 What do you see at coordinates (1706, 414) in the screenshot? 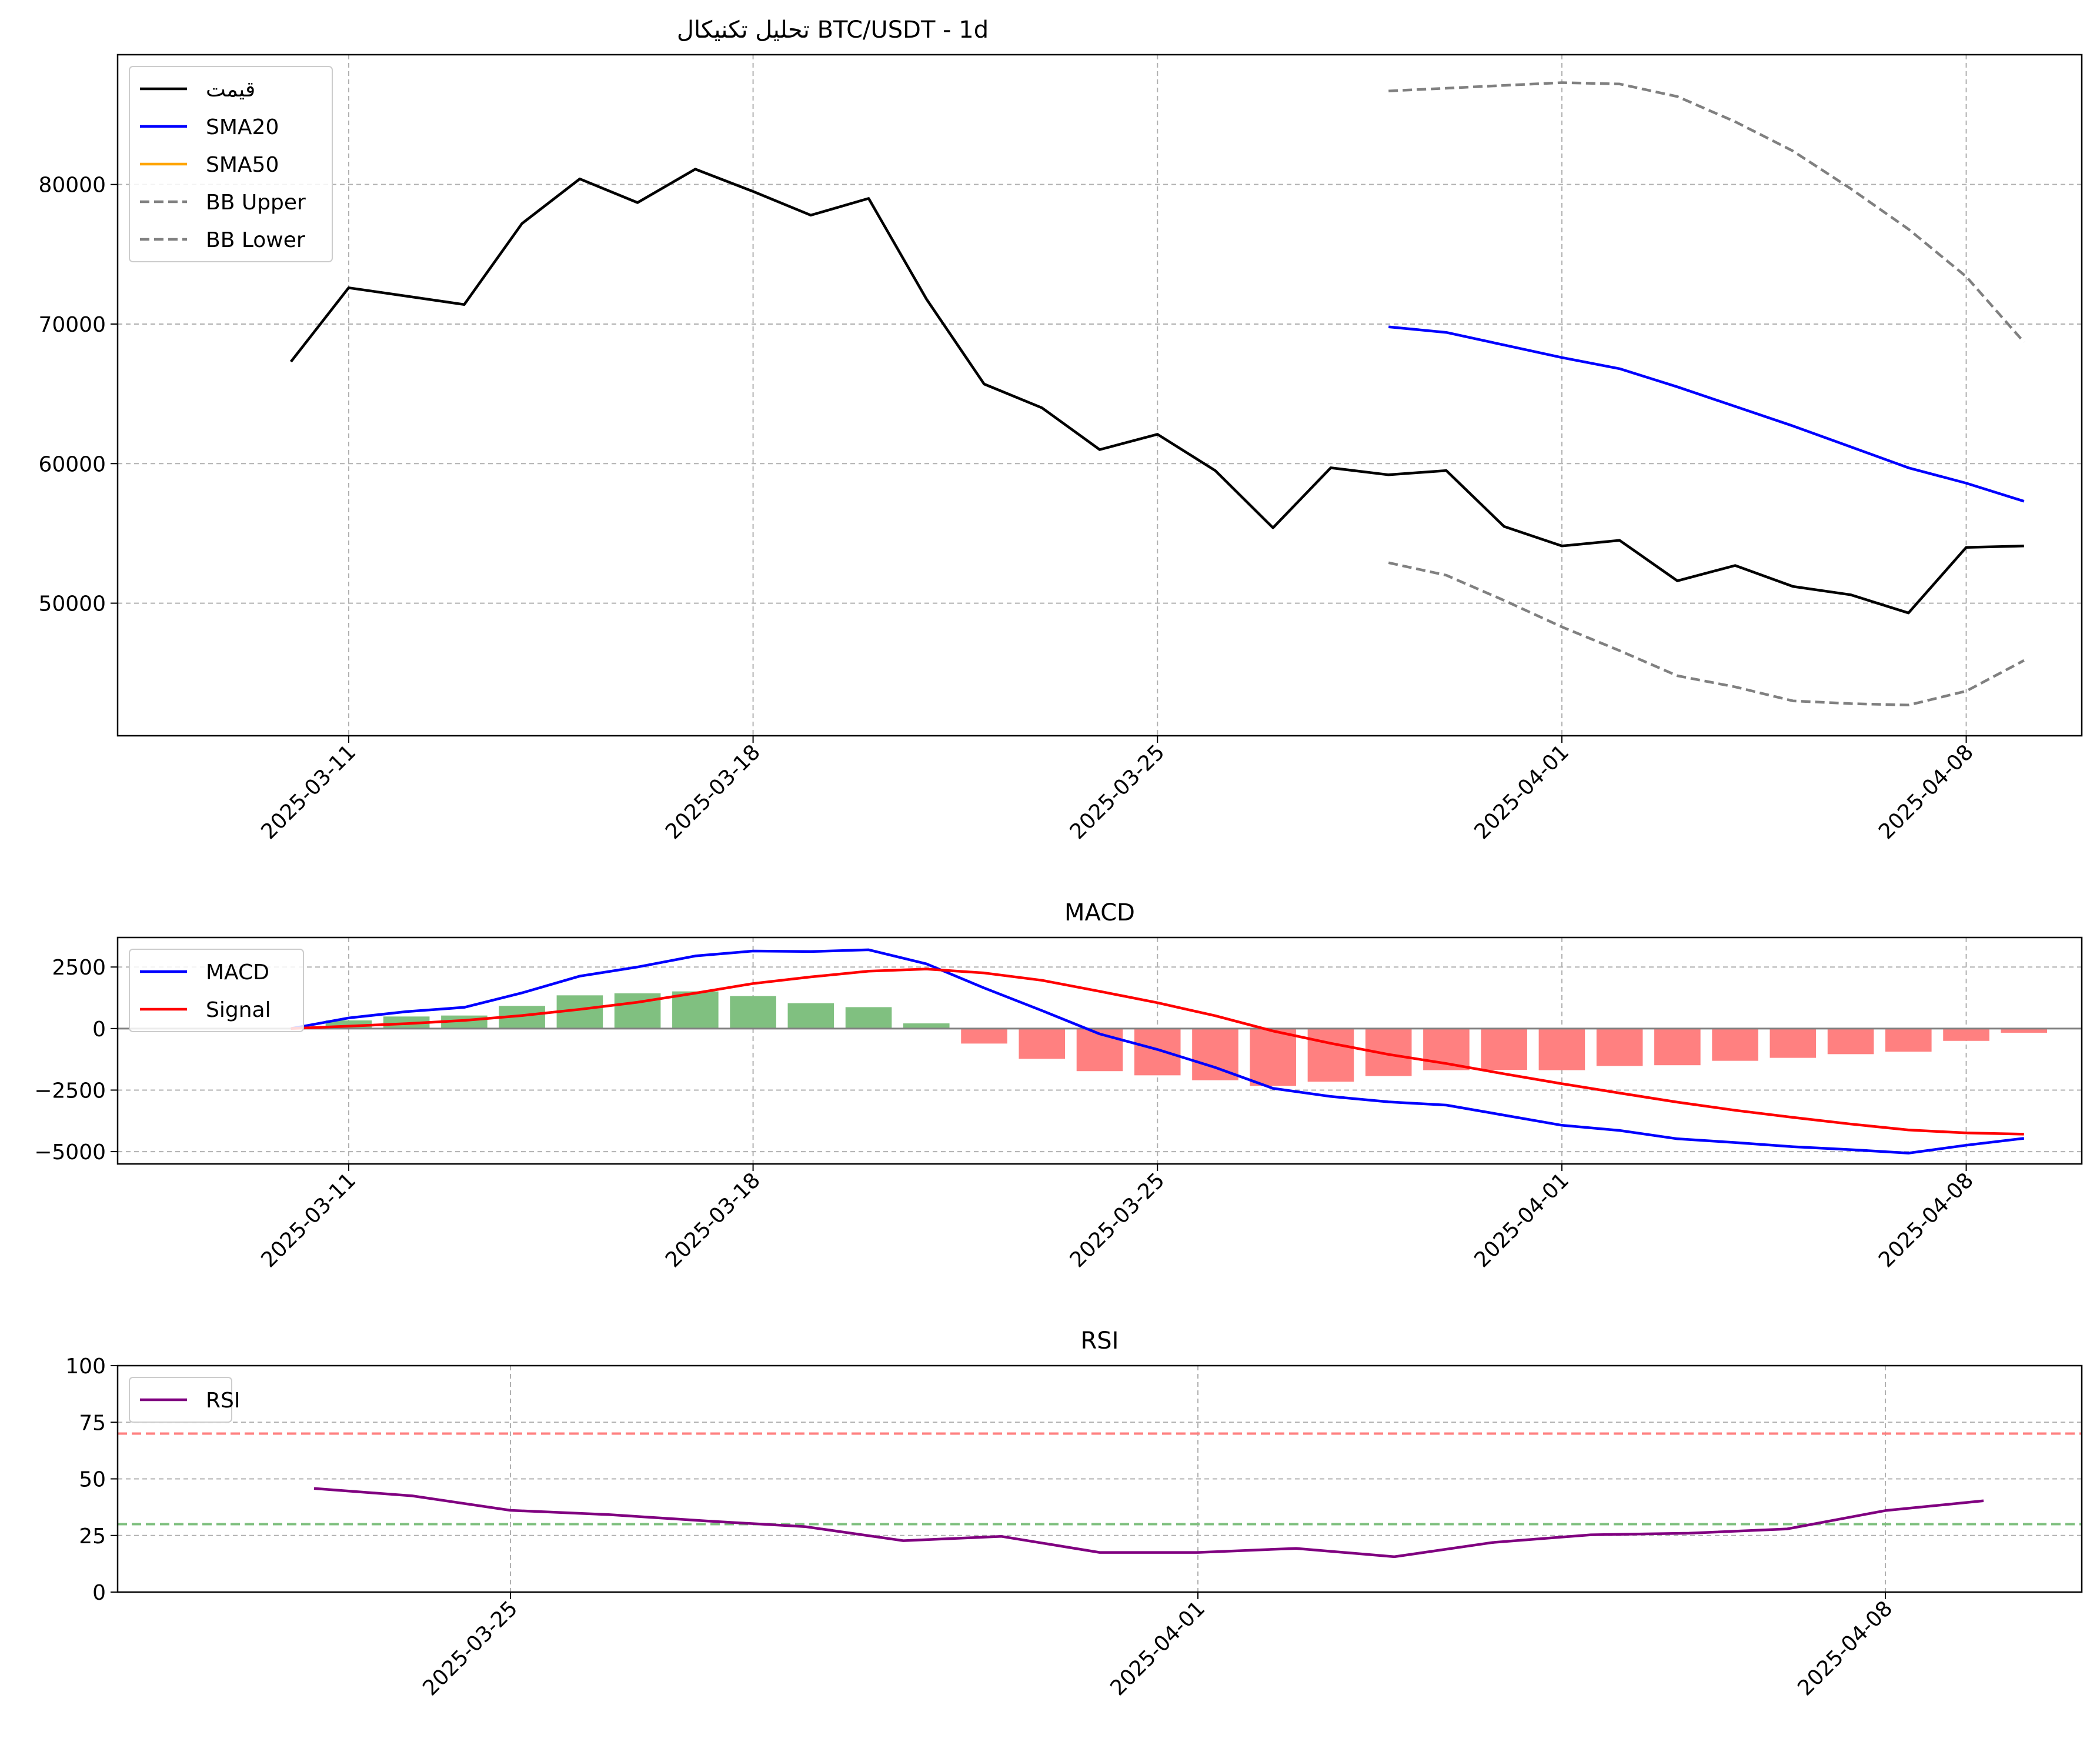
I see `sma20-line` at bounding box center [1706, 414].